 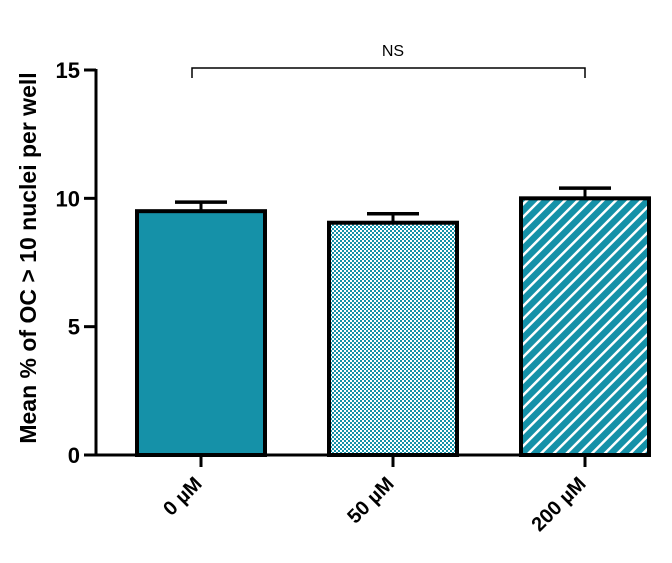 I want to click on significance-annotation: NS, so click(x=388, y=60).